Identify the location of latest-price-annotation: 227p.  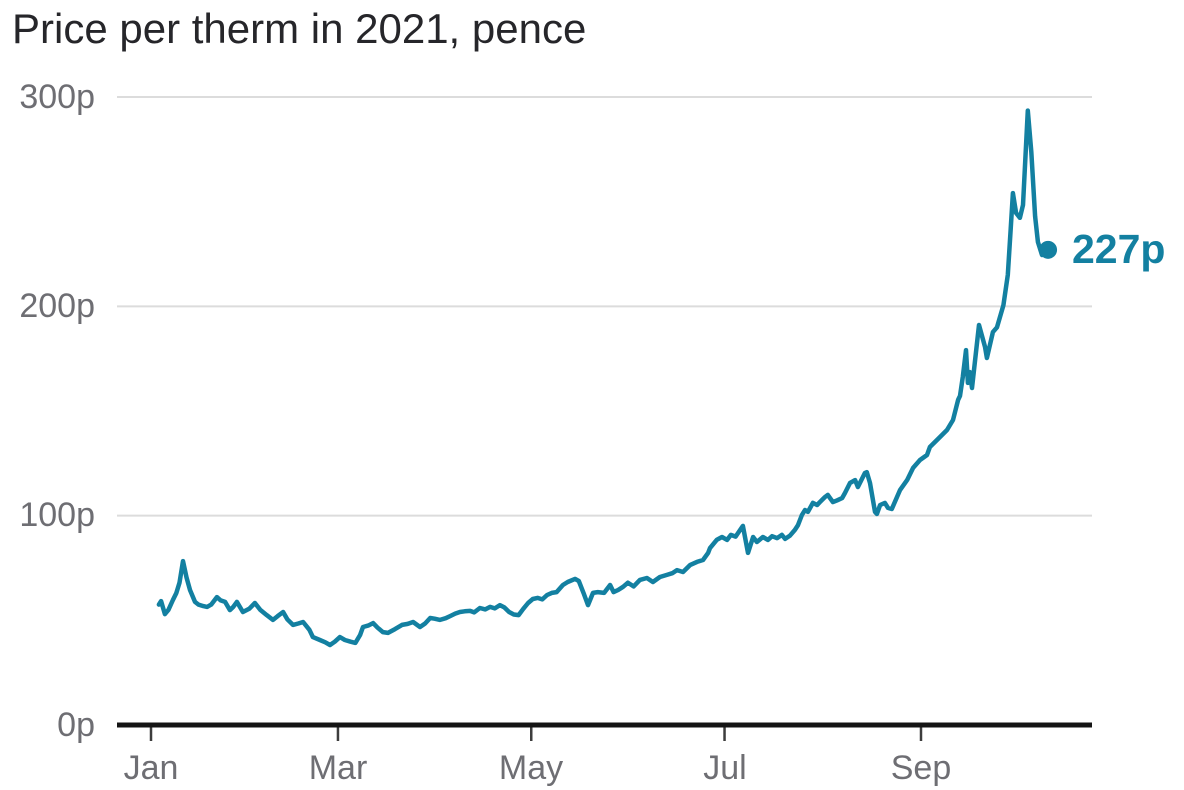
(1119, 249).